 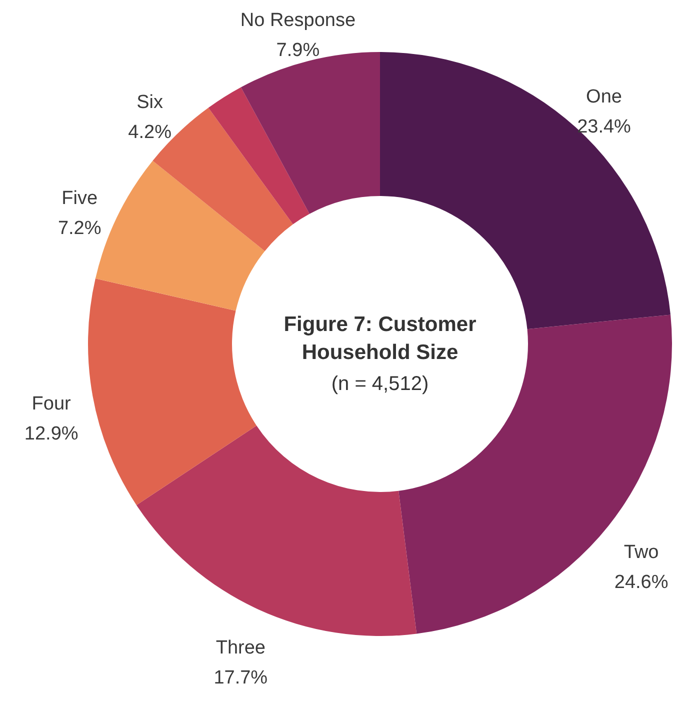 I want to click on data-label: 17.7%, so click(x=241, y=678).